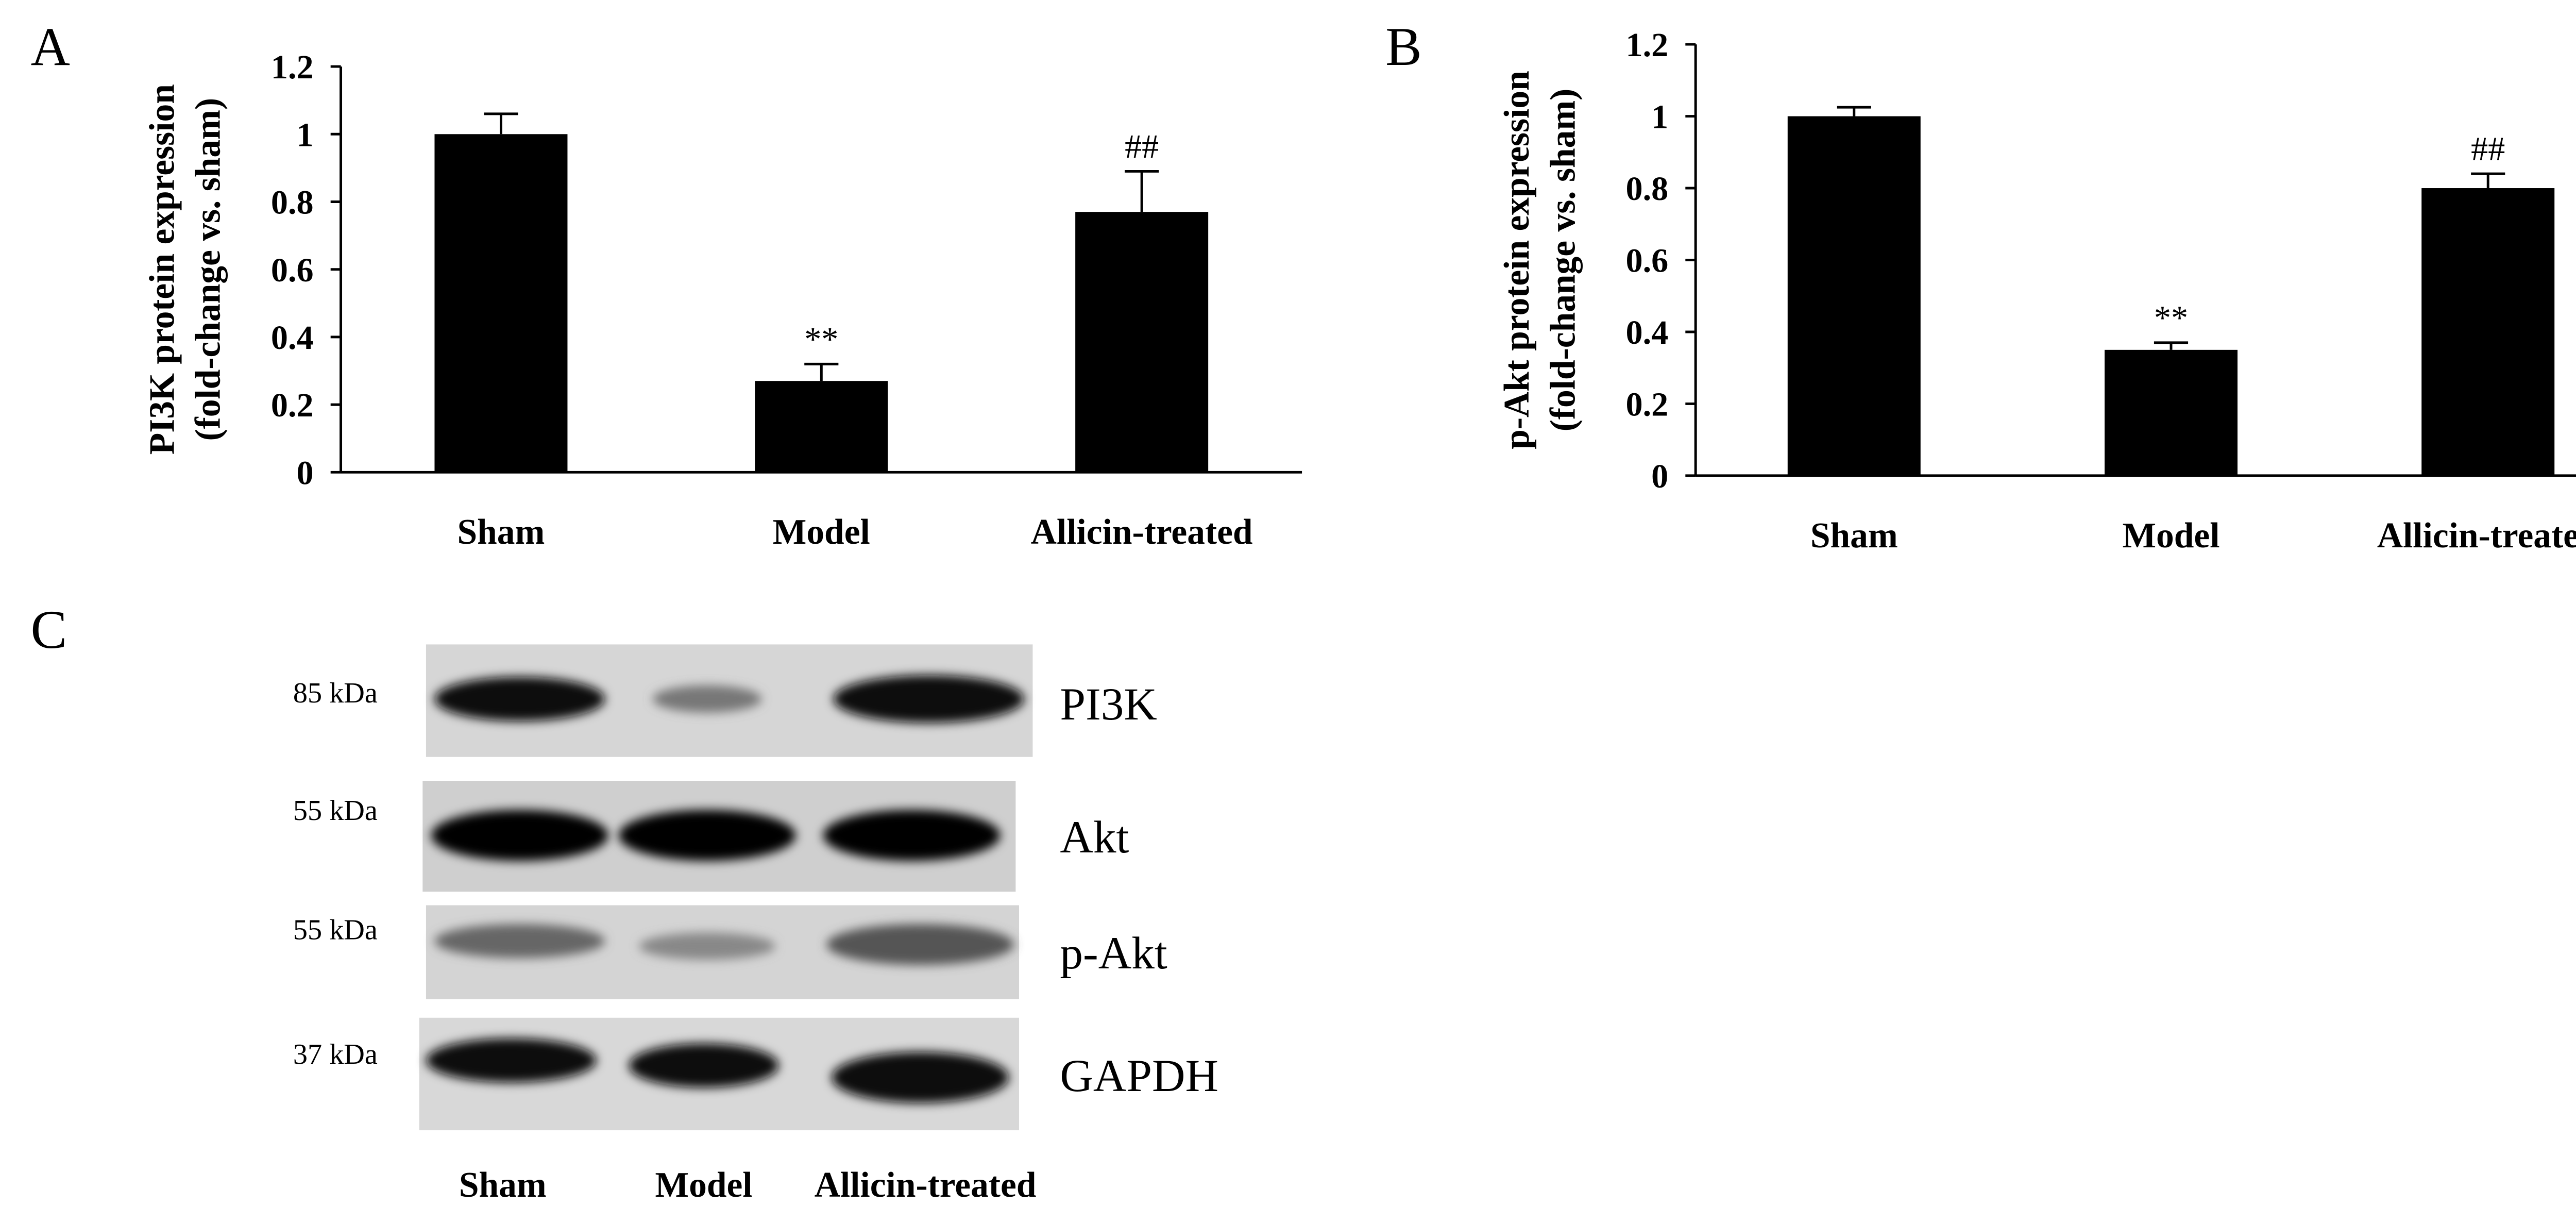  I want to click on lane-label: Allicin-treated, so click(926, 1185).